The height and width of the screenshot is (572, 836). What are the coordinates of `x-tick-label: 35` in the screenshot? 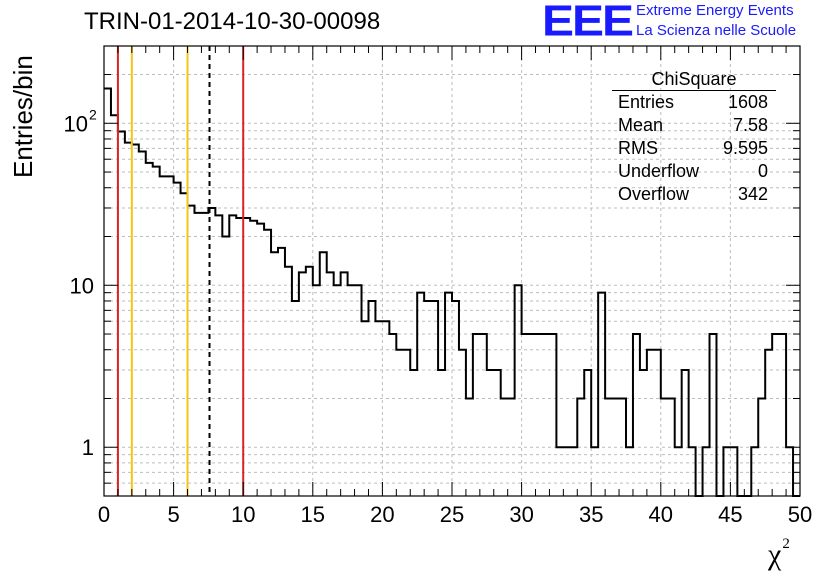 It's located at (591, 514).